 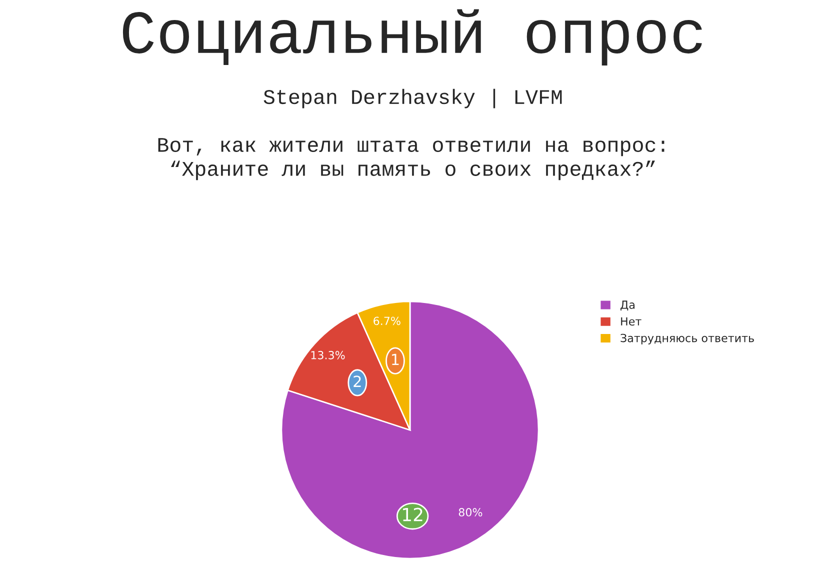 I want to click on chart-title: Социальный опрос, so click(x=412, y=37).